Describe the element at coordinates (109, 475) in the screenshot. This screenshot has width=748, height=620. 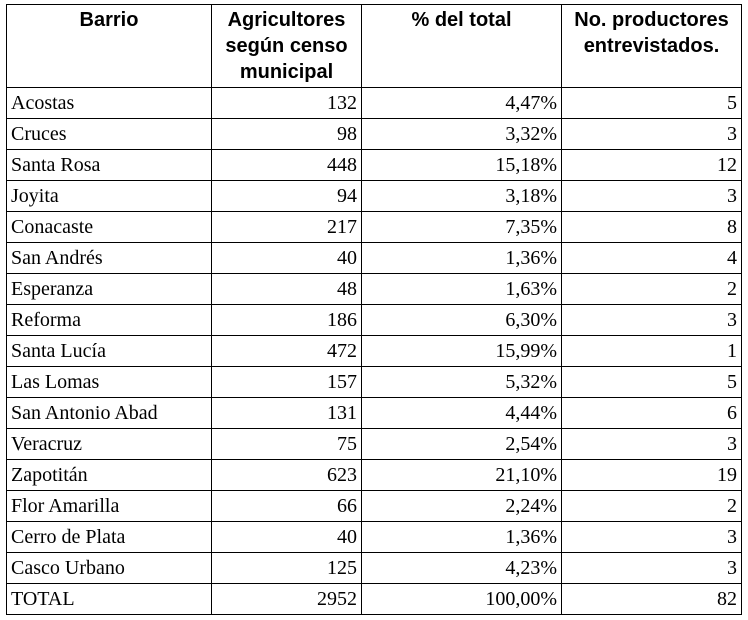
I see `cell-barrio: Zapotitán` at that location.